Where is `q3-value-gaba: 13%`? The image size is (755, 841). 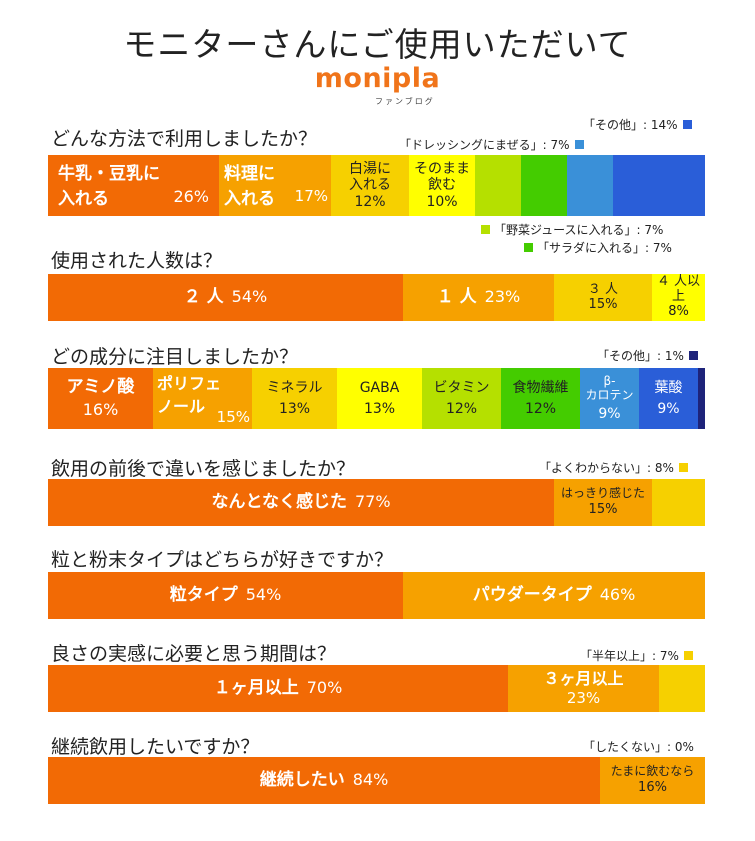
q3-value-gaba: 13% is located at coordinates (379, 408).